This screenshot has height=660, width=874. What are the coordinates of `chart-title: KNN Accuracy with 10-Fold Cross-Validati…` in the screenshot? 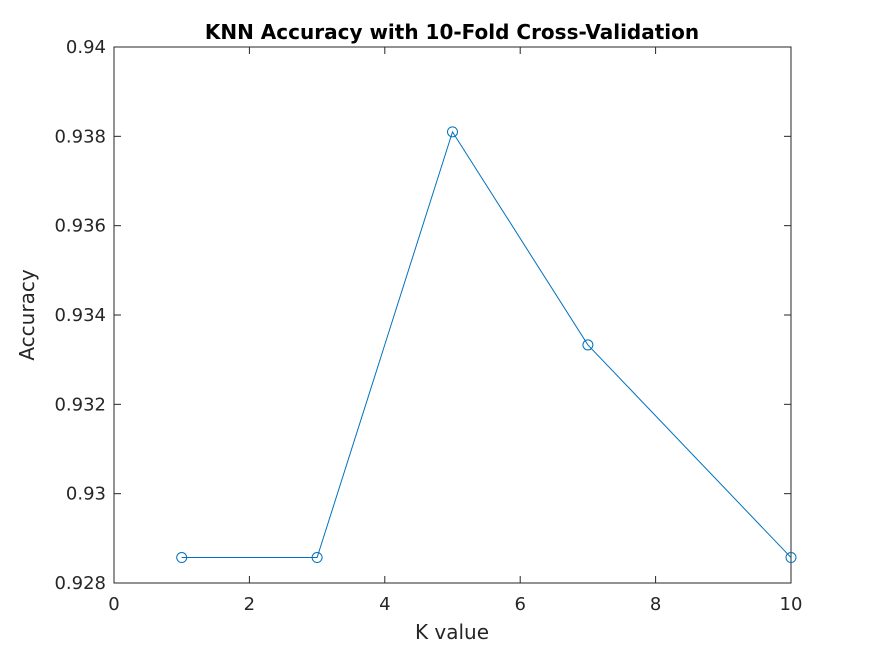 It's located at (452, 32).